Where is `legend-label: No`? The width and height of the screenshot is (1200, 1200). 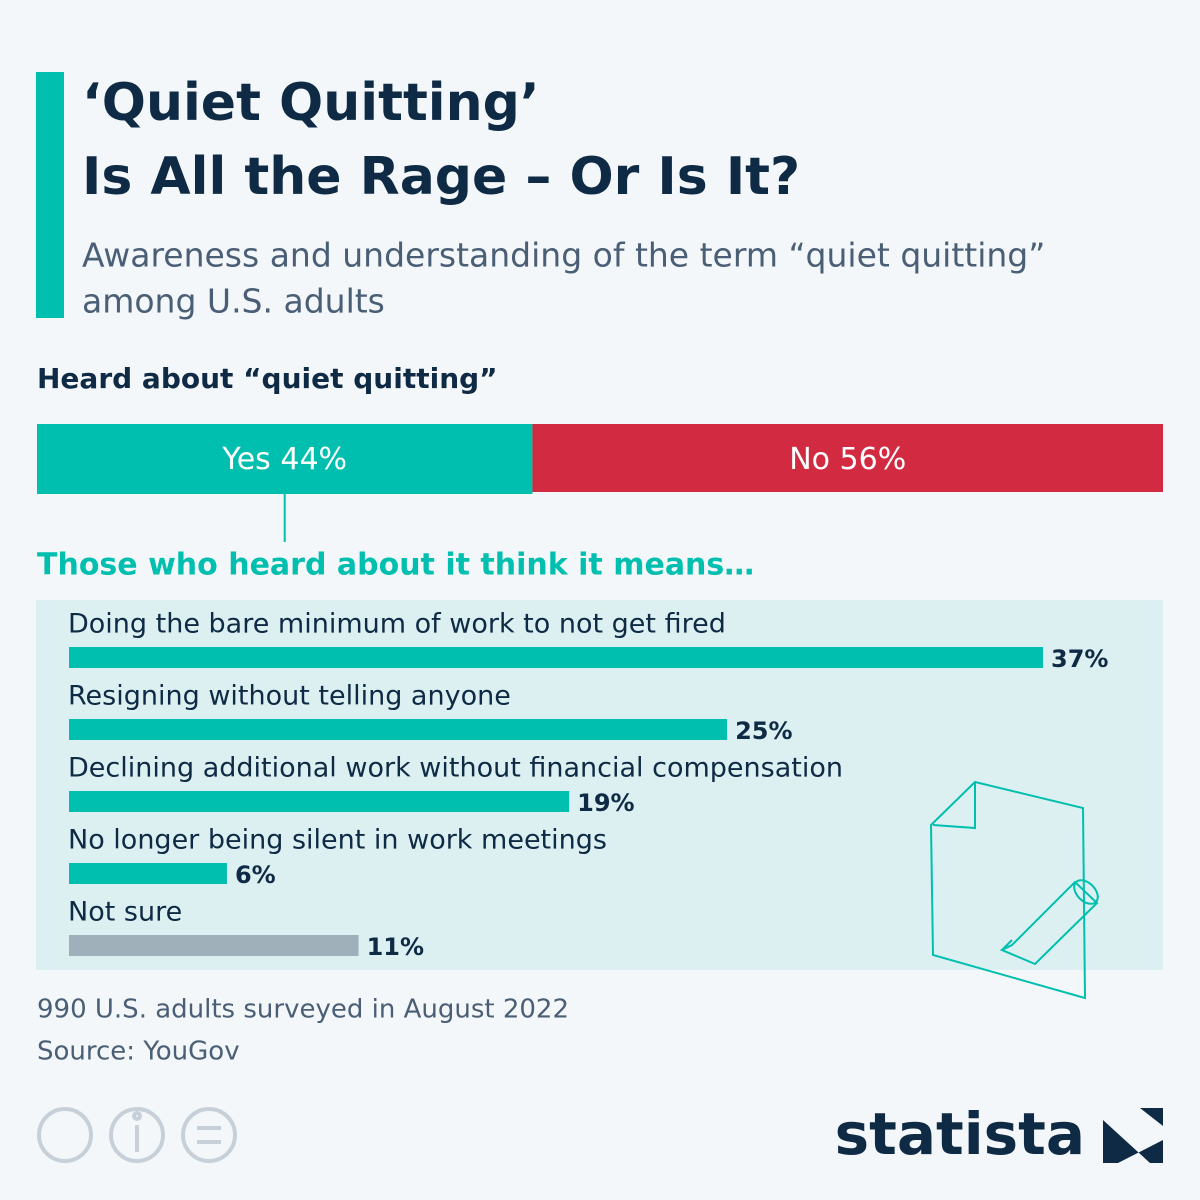
legend-label: No is located at coordinates (809, 459).